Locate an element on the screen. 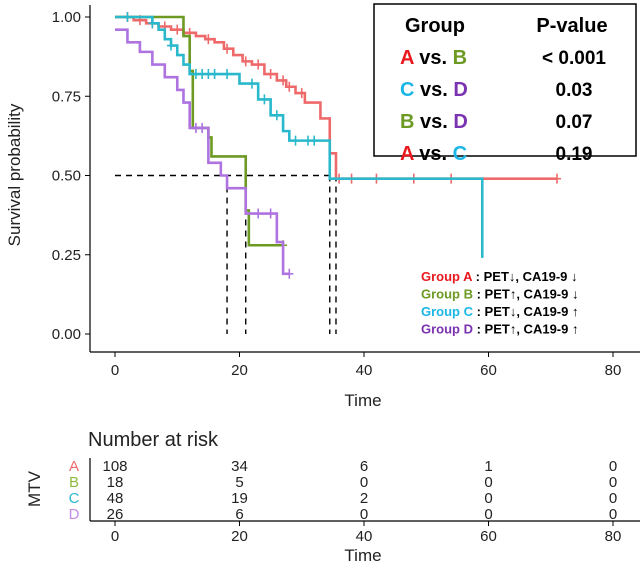 This screenshot has width=641, height=566. y-tick-label: 1.00 is located at coordinates (66, 17).